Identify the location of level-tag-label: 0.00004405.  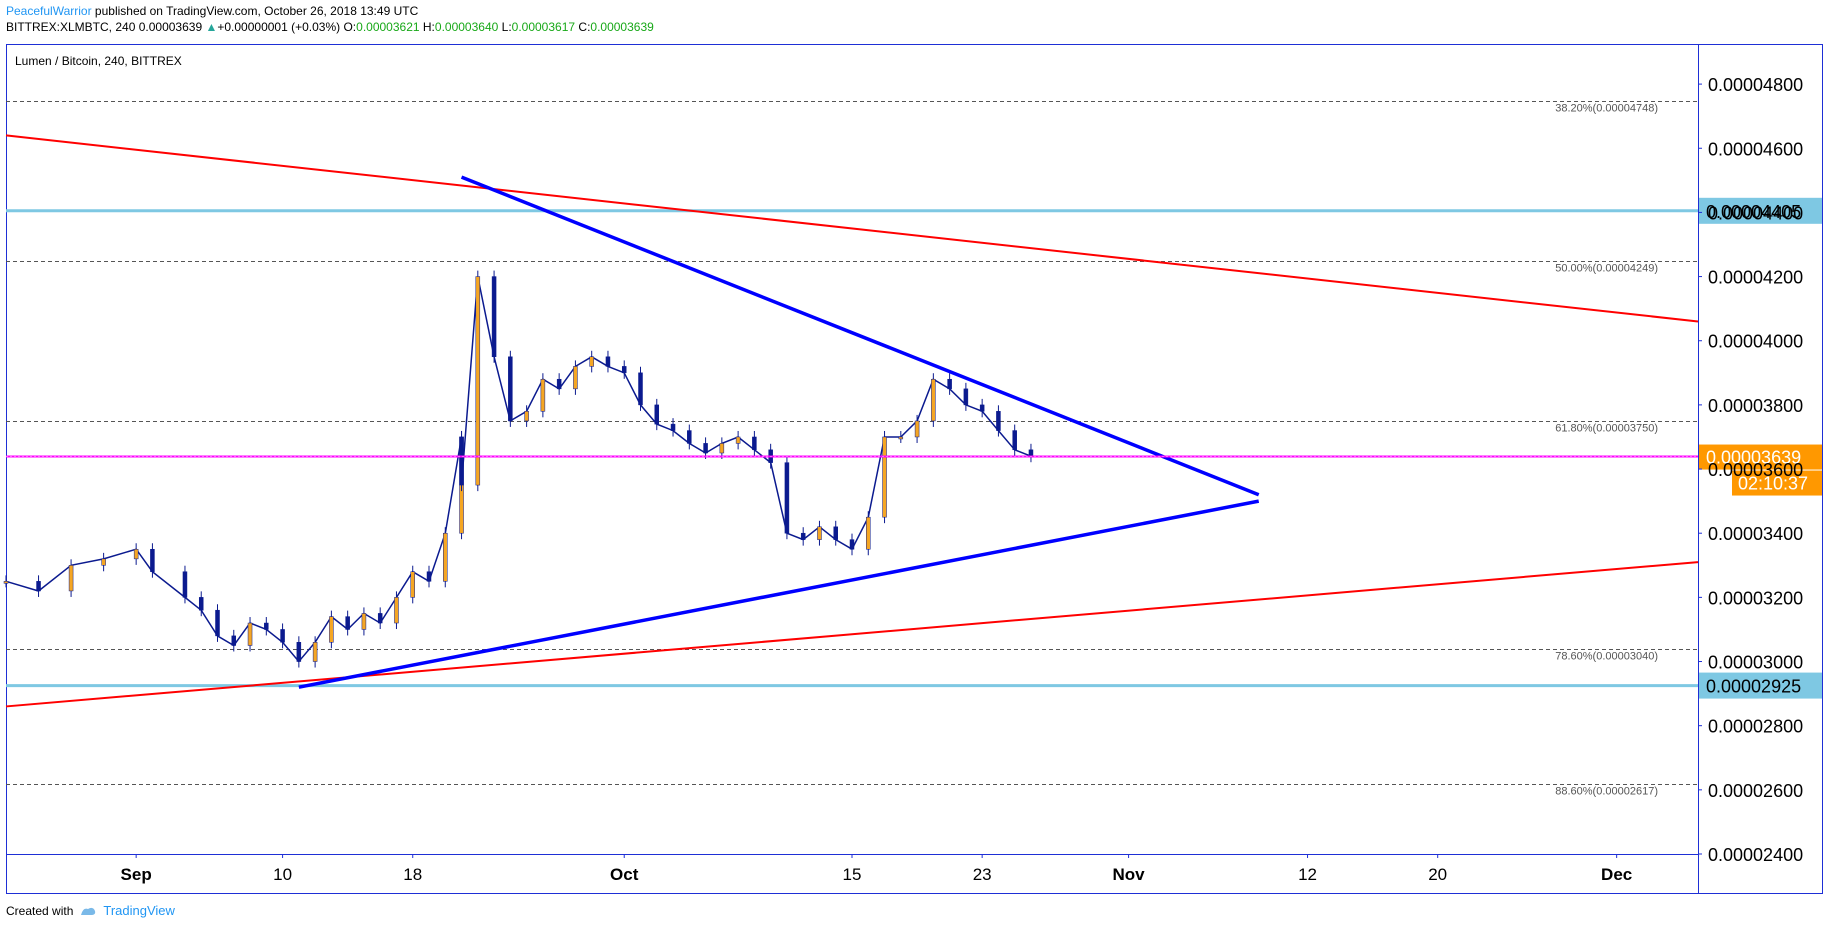
(1753, 212).